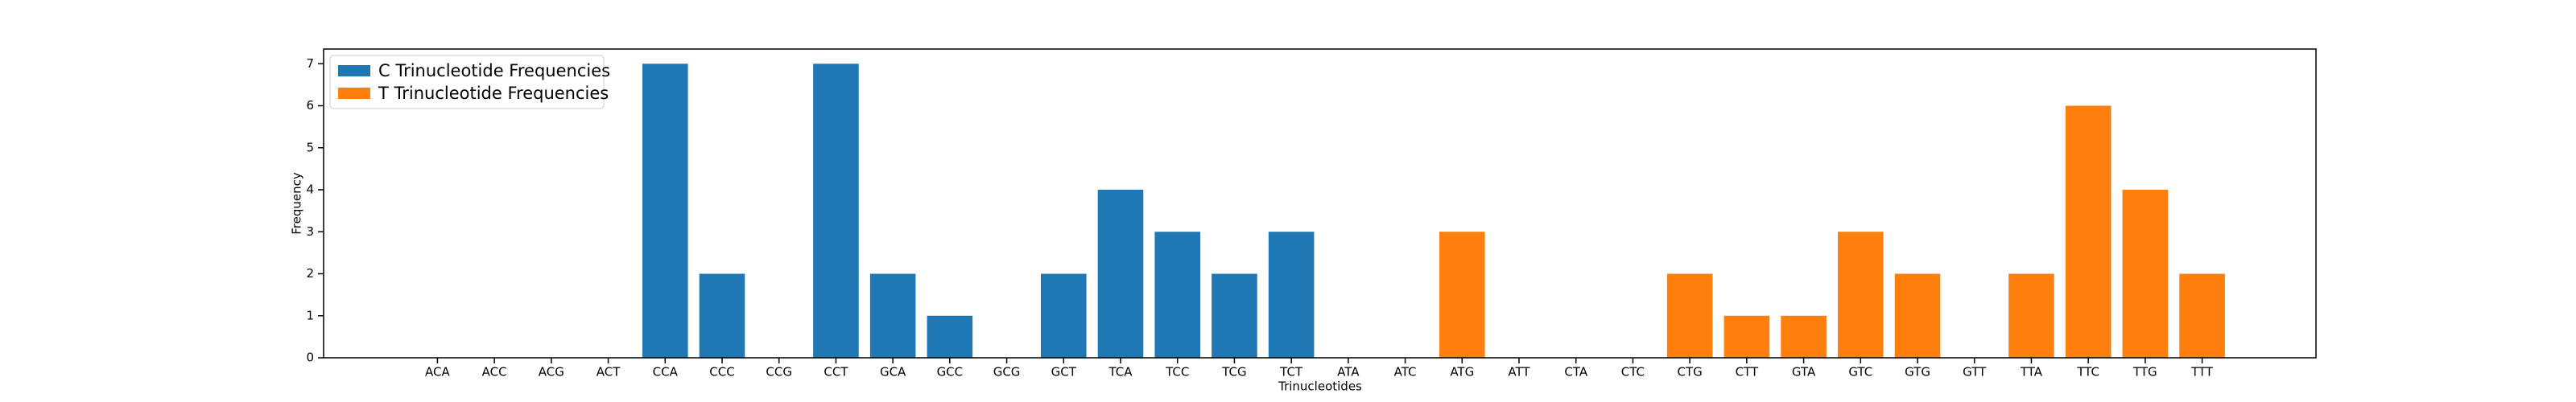 This screenshot has width=2576, height=402. I want to click on y-tick-label: 1, so click(310, 315).